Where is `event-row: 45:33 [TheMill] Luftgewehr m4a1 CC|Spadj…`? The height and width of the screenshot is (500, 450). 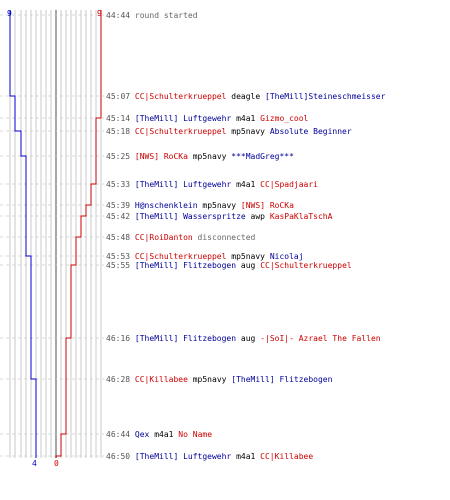
event-row: 45:33 [TheMill] Luftgewehr m4a1 CC|Spadj… is located at coordinates (212, 184).